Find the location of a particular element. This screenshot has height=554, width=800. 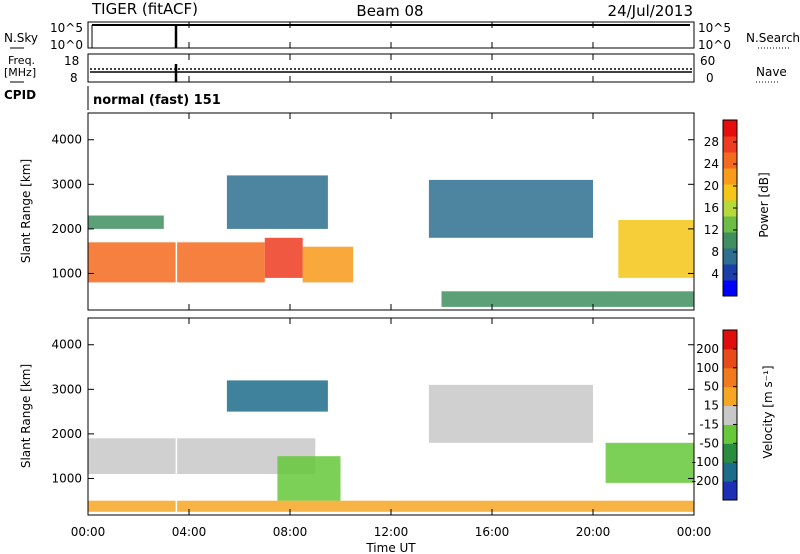

cpid-text: normal (fast) 151 is located at coordinates (157, 100).